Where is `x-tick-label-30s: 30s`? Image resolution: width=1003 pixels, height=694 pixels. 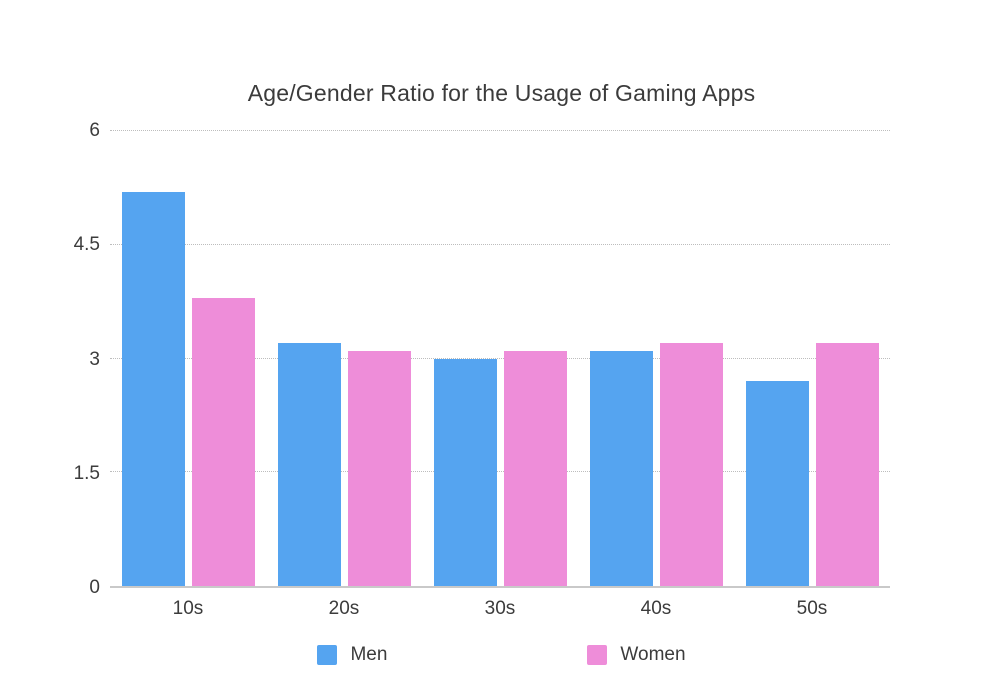 x-tick-label-30s: 30s is located at coordinates (500, 608).